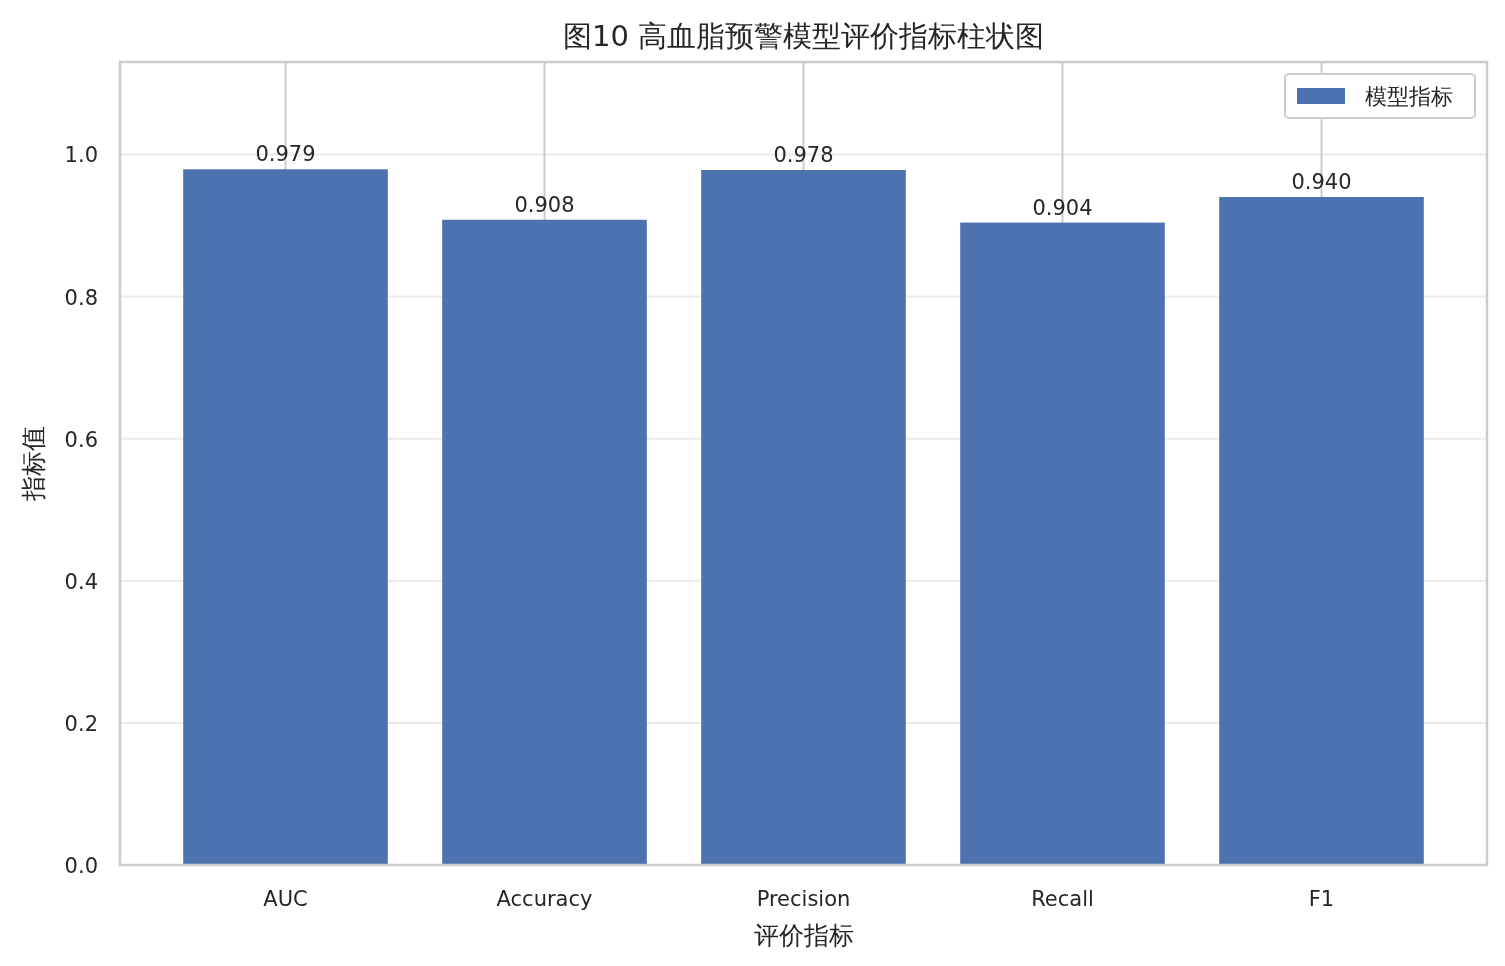 The width and height of the screenshot is (1505, 966). What do you see at coordinates (803, 36) in the screenshot?
I see `chart-title: 图10 高血脂预警模型评价指标柱状图` at bounding box center [803, 36].